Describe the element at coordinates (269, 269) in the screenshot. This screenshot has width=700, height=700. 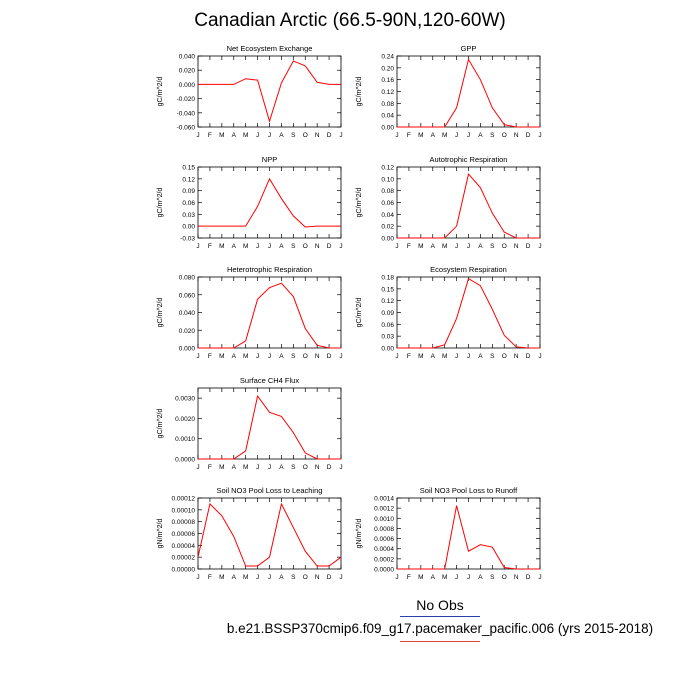
I see `panel-title: Heterotrophic Respiration` at that location.